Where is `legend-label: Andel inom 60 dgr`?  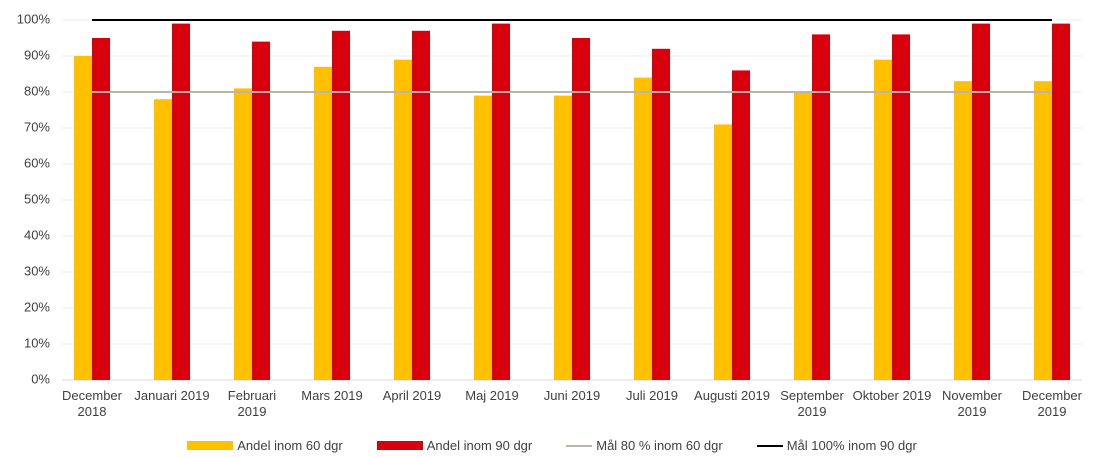
legend-label: Andel inom 60 dgr is located at coordinates (290, 445).